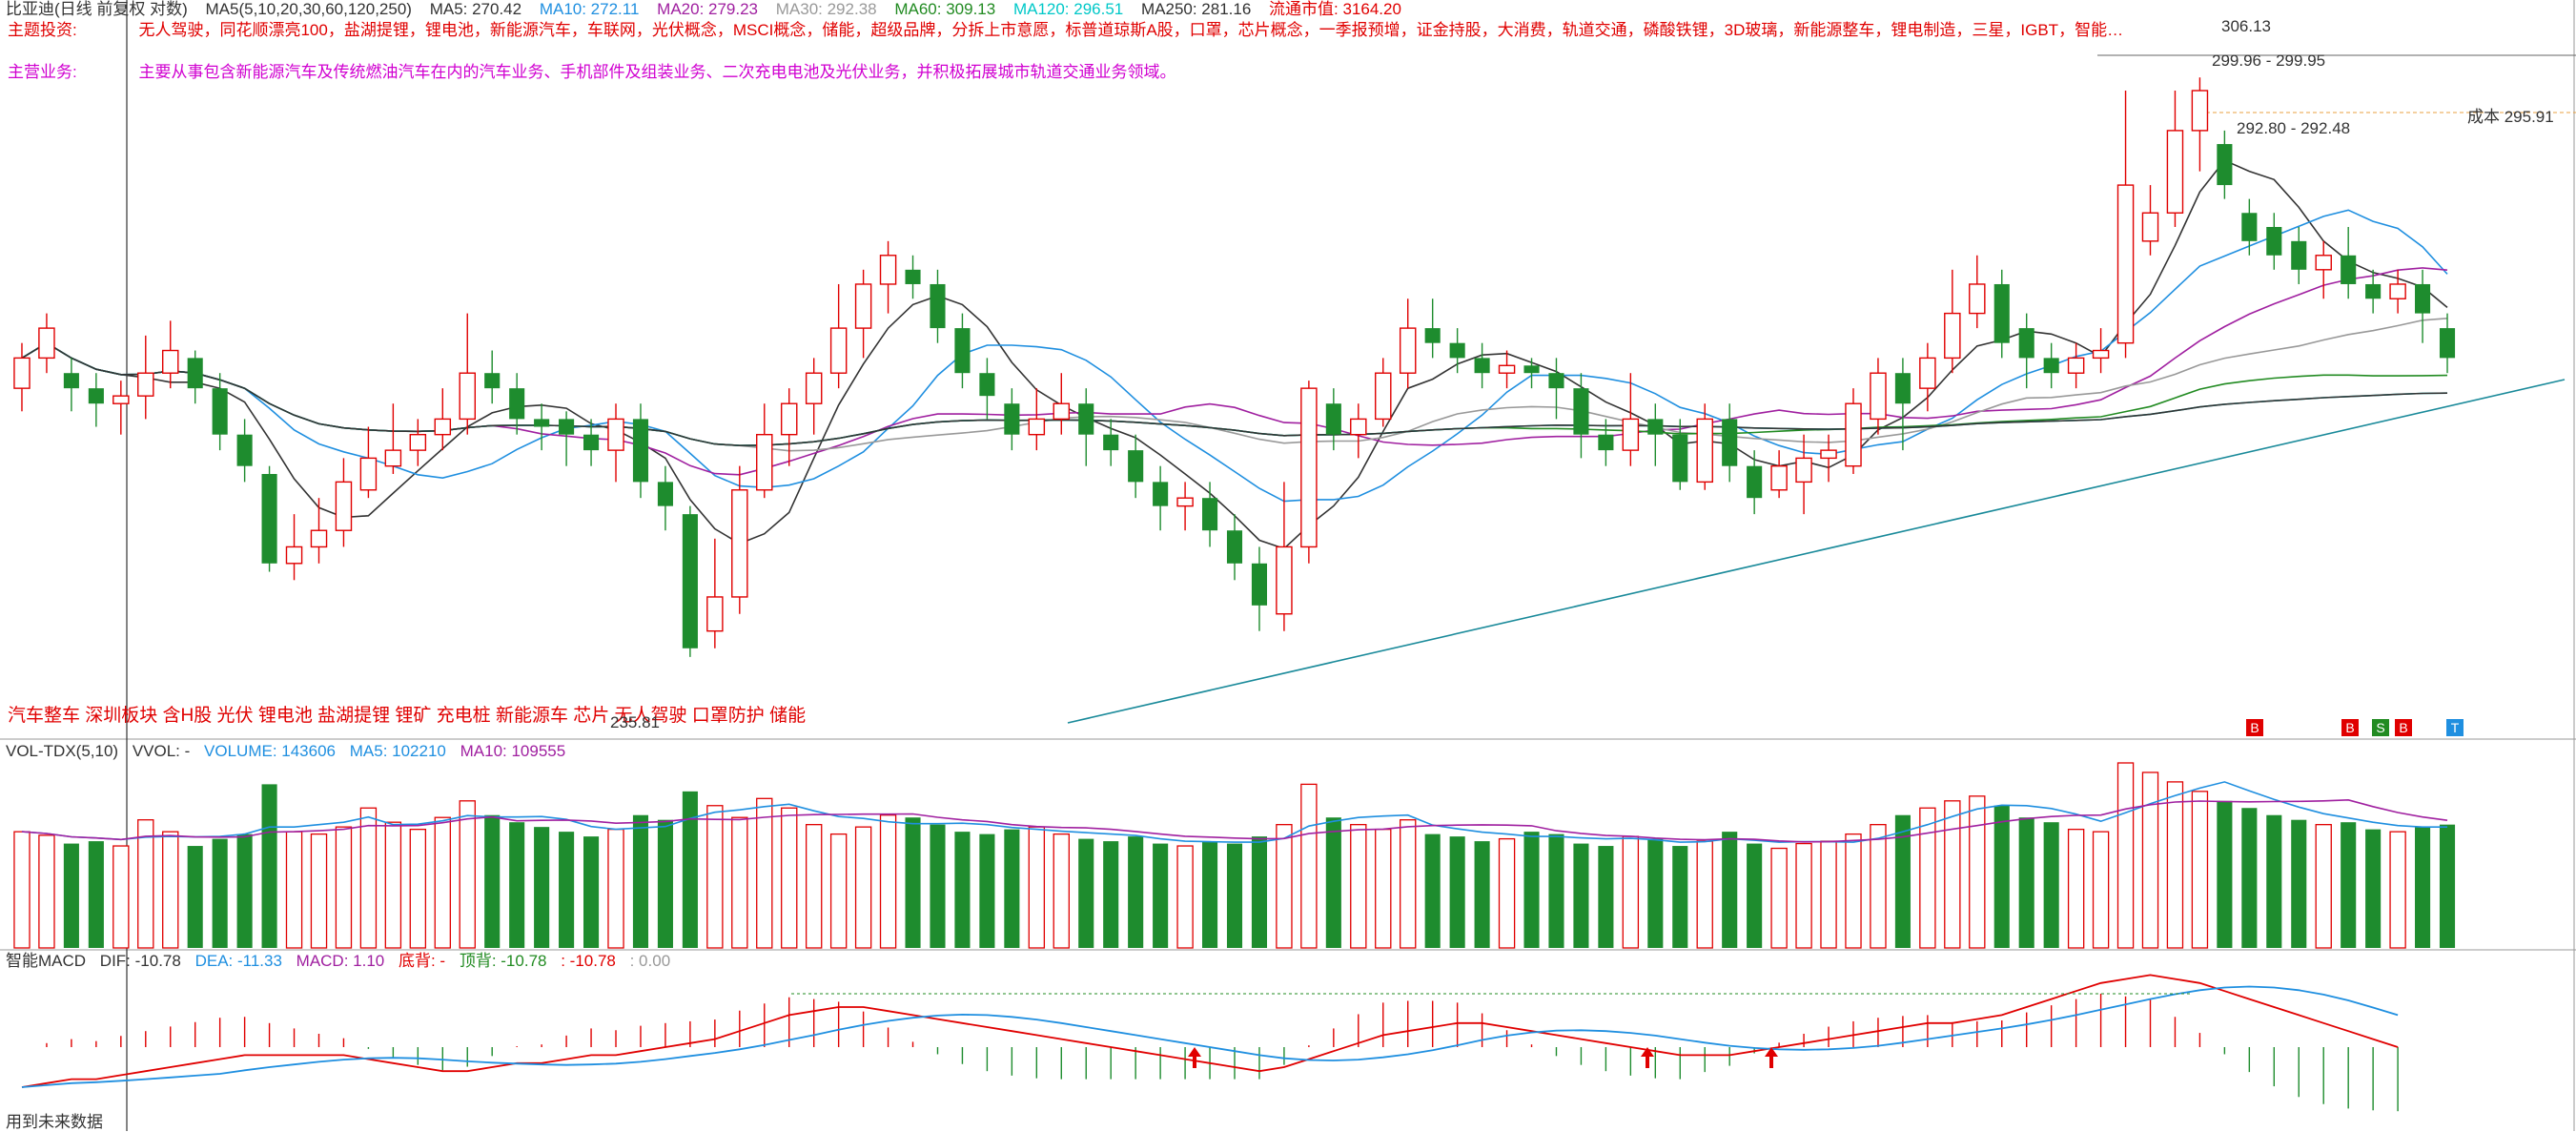 Image resolution: width=2576 pixels, height=1132 pixels. What do you see at coordinates (62, 751) in the screenshot?
I see `volume-indicator-name: VOL-TDX(5,10)` at bounding box center [62, 751].